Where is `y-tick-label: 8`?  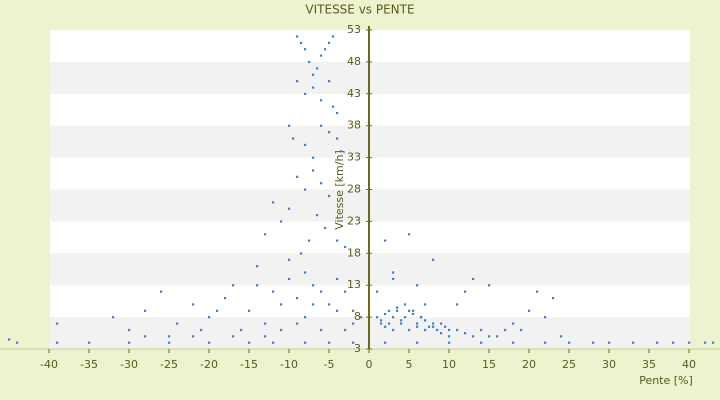
y-tick-label: 8 is located at coordinates (357, 316).